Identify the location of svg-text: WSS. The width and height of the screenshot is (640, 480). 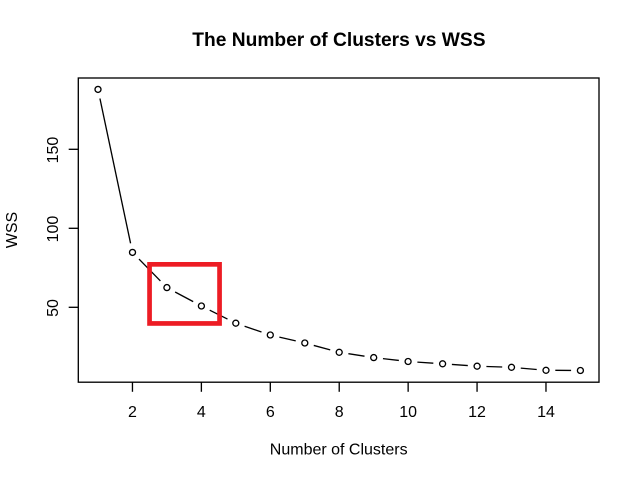
(12, 230).